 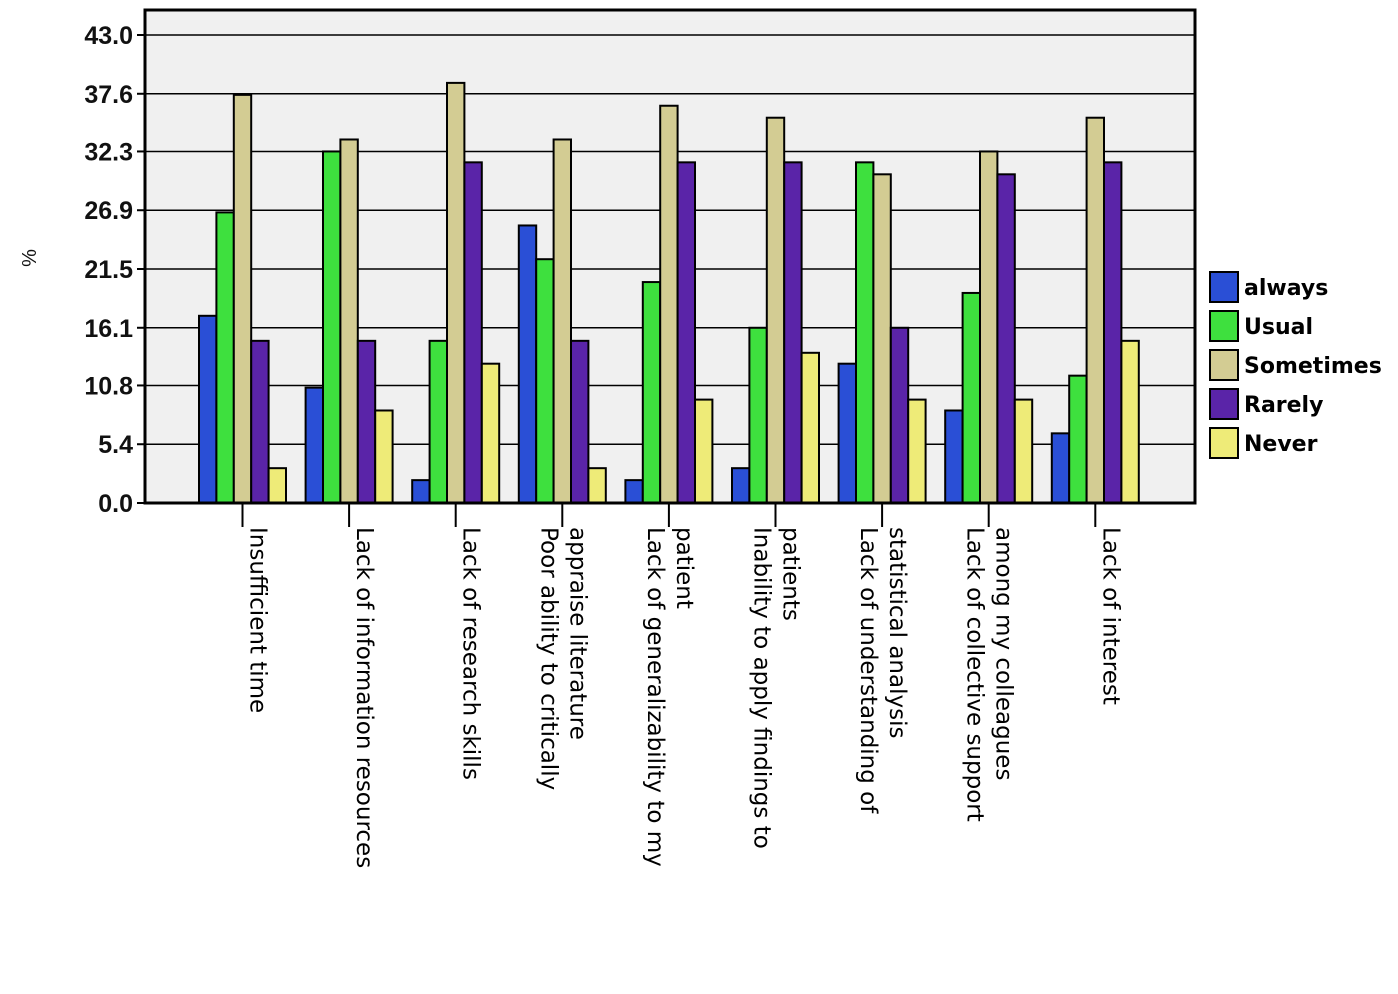 What do you see at coordinates (1110, 616) in the screenshot?
I see `x-tick-label: Lack of interest` at bounding box center [1110, 616].